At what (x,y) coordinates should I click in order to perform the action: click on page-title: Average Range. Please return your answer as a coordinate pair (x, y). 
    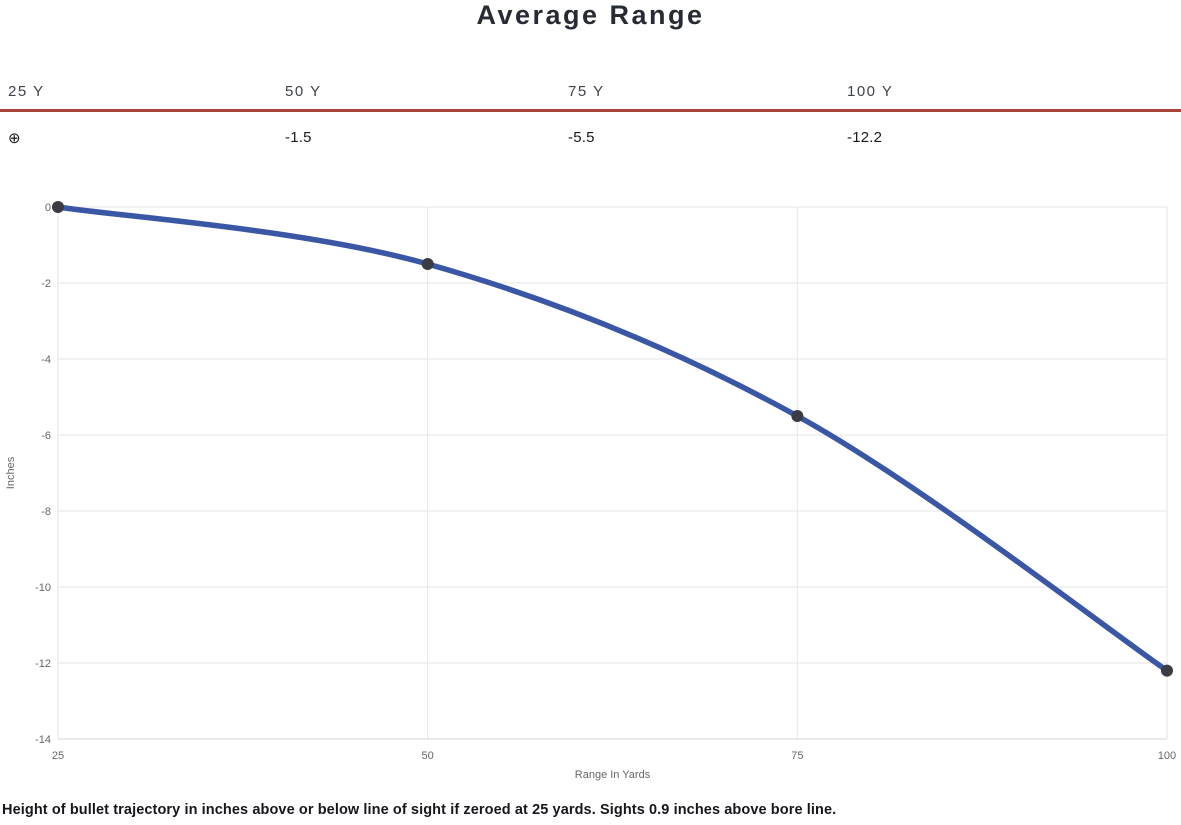
    Looking at the image, I should click on (590, 15).